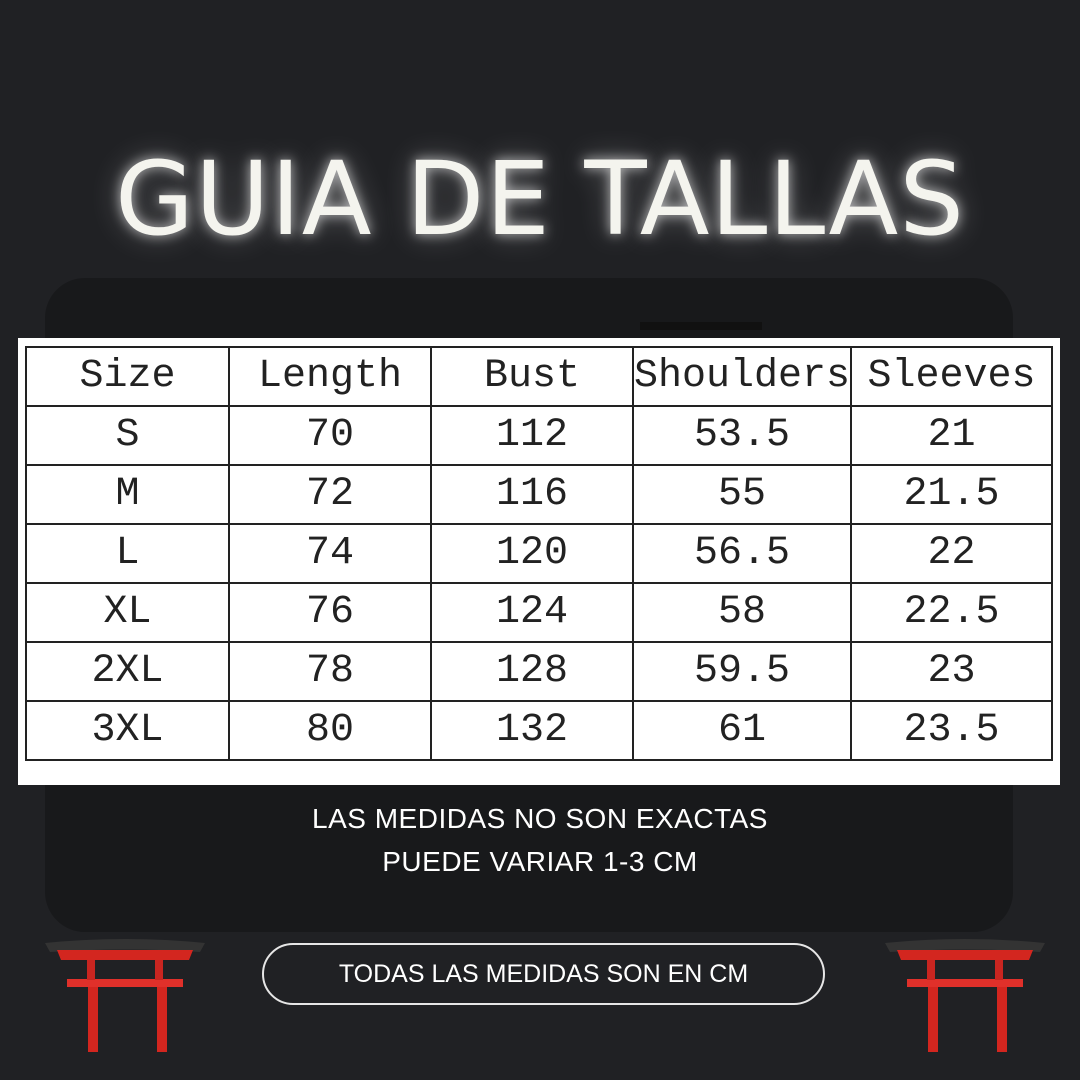  What do you see at coordinates (330, 730) in the screenshot?
I see `table-cell: 80` at bounding box center [330, 730].